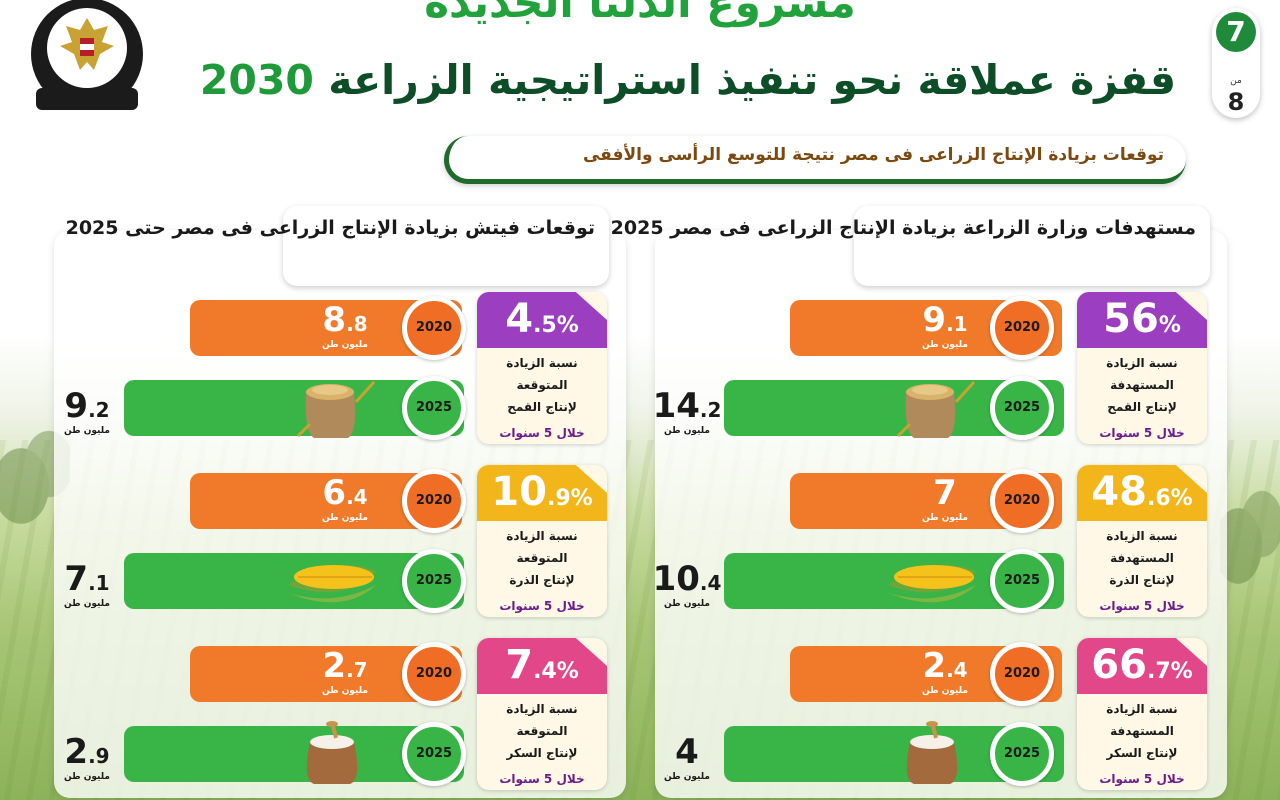  What do you see at coordinates (1022, 674) in the screenshot?
I see `ministry-sugar-year-2020: 2020` at bounding box center [1022, 674].